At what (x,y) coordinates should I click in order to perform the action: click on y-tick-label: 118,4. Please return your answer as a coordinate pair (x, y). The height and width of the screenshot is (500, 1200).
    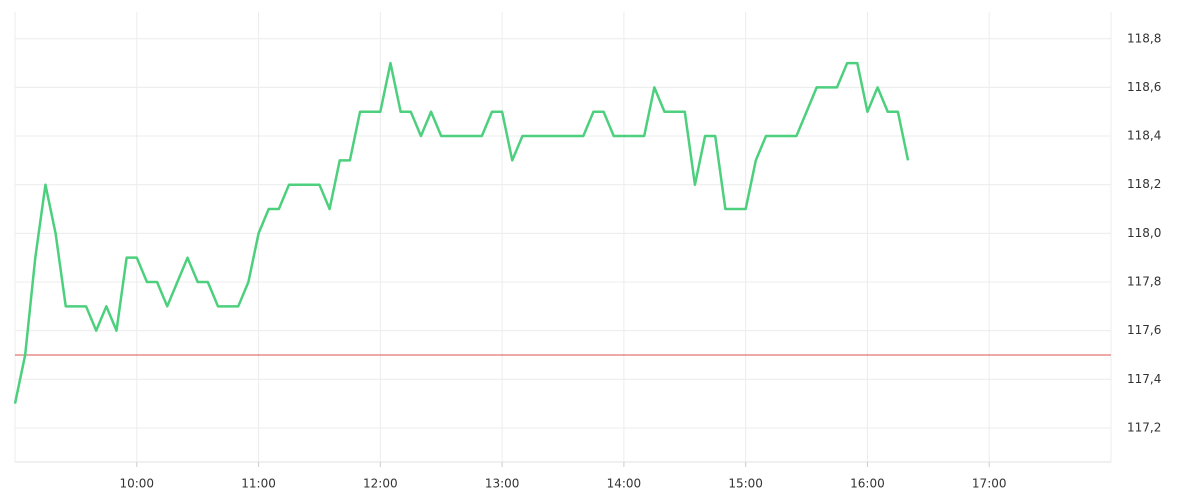
    Looking at the image, I should click on (1144, 136).